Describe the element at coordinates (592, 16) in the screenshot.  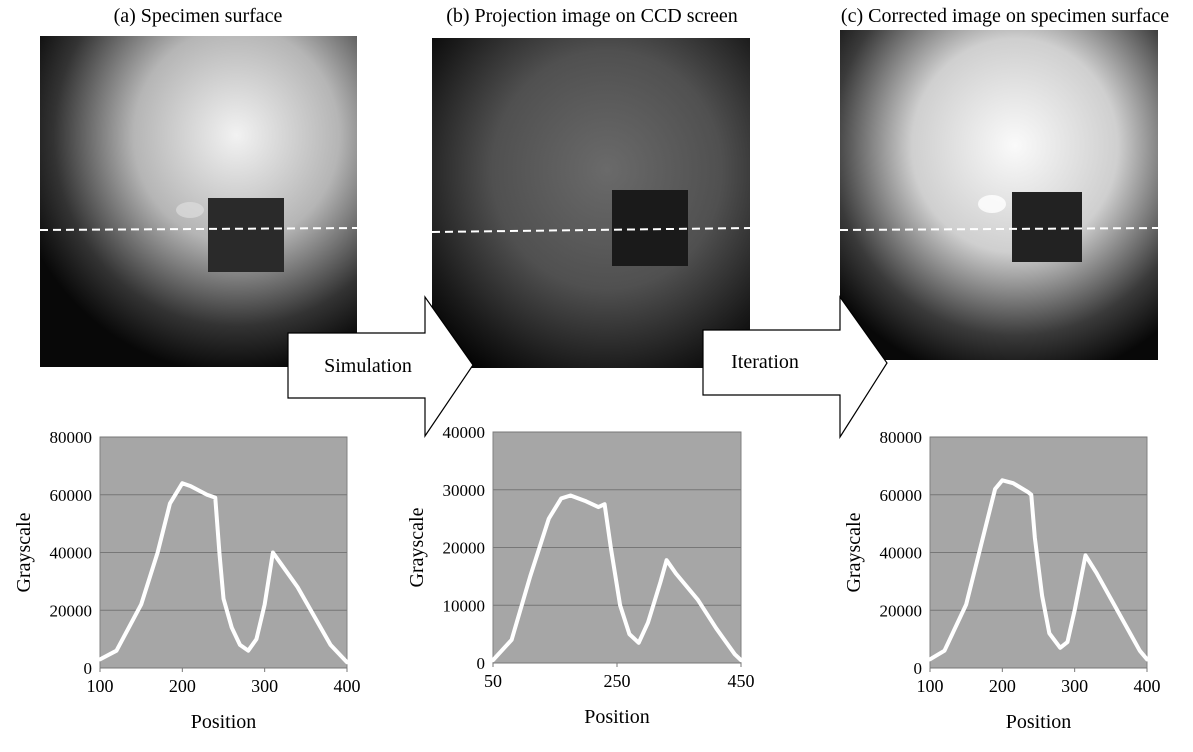
I see `panel-caption: (b) Projection image on CCD screen` at that location.